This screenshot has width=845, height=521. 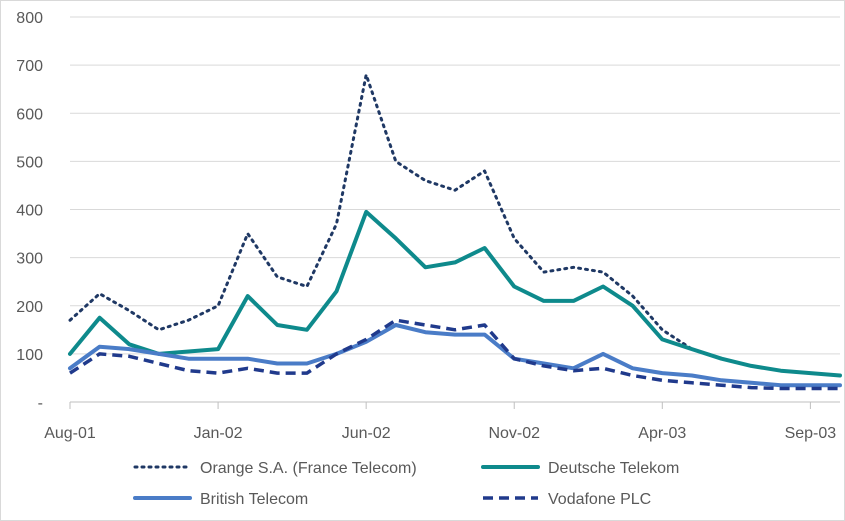 What do you see at coordinates (366, 433) in the screenshot?
I see `x-tick-label: Jun-02` at bounding box center [366, 433].